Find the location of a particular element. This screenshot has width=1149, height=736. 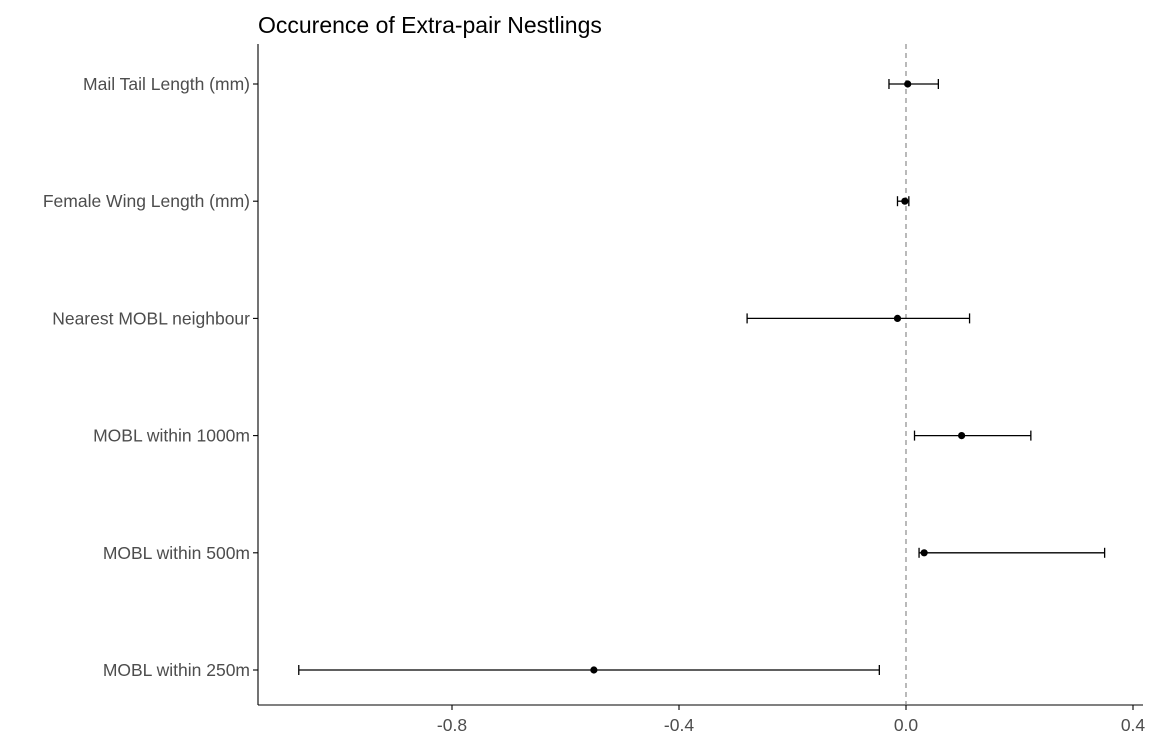

x-tick-label: -0.4 is located at coordinates (679, 725).